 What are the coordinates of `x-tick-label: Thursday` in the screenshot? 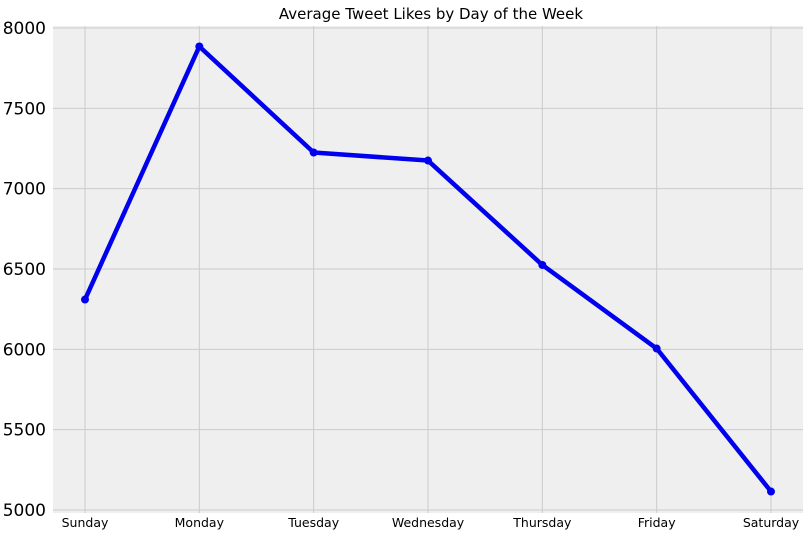 It's located at (542, 522).